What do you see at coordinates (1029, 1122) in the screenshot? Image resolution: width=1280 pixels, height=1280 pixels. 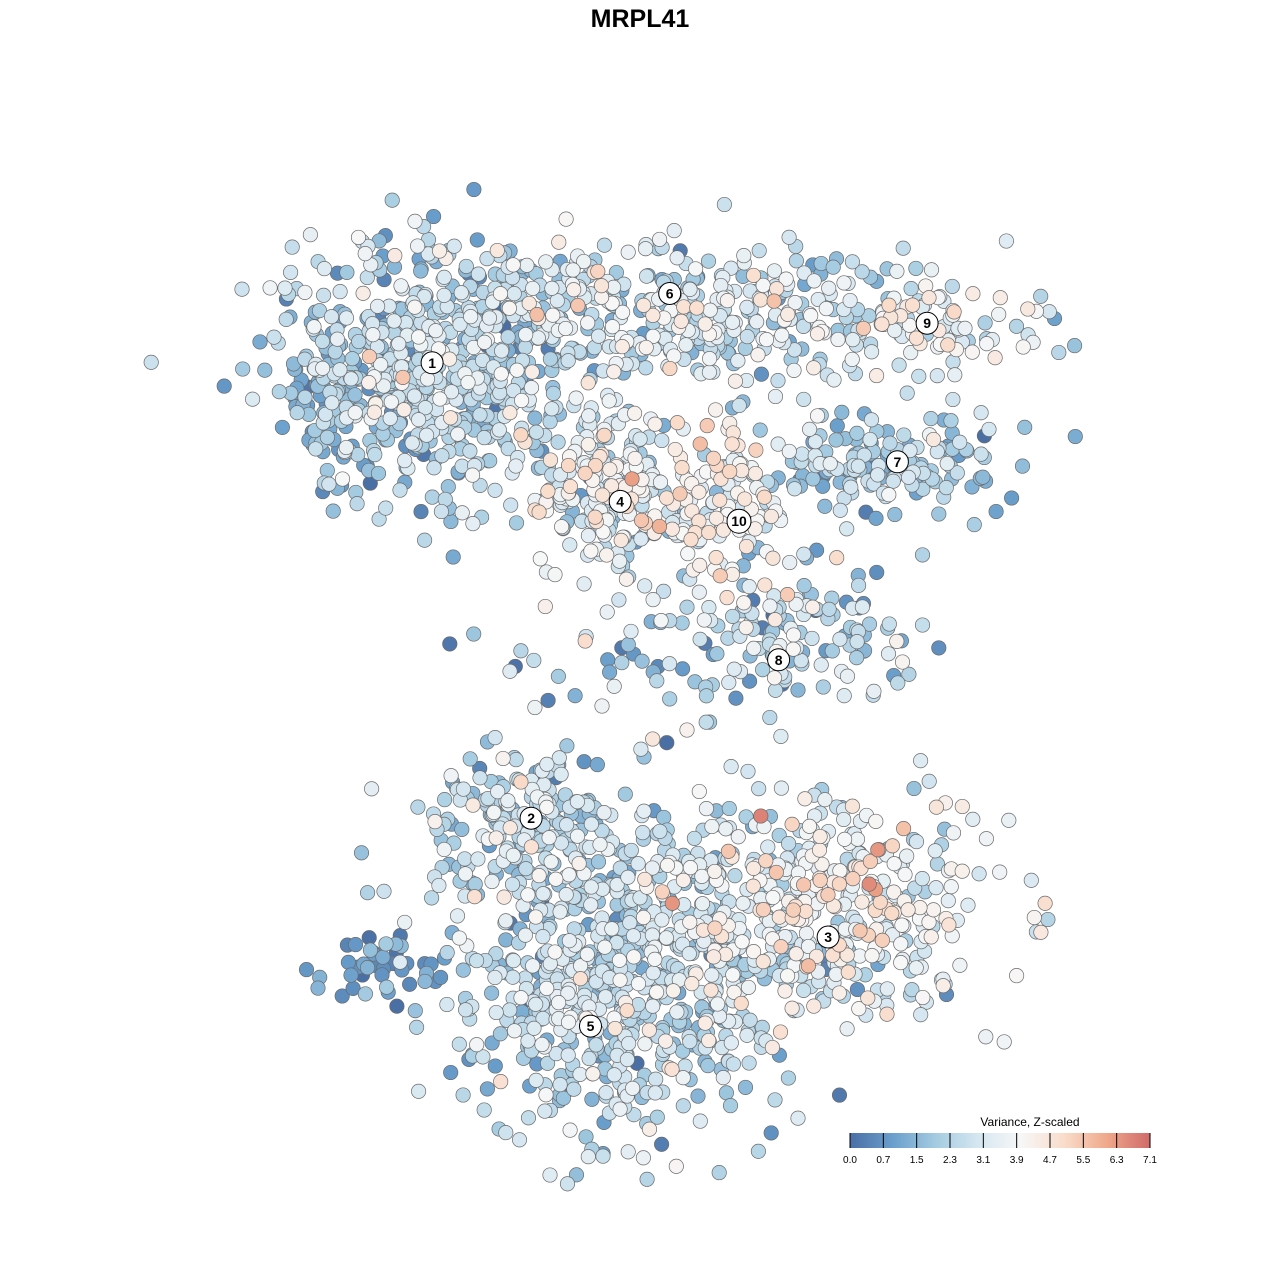 I see `legend-title: Variance, Z-scaled` at bounding box center [1029, 1122].